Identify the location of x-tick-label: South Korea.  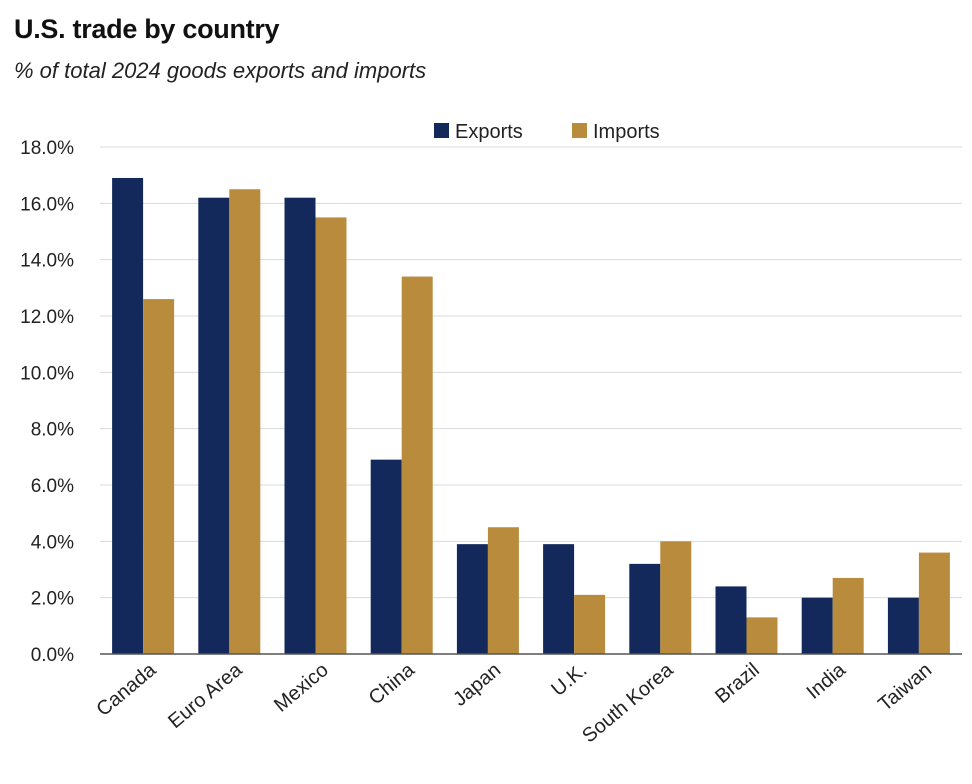
(628, 702).